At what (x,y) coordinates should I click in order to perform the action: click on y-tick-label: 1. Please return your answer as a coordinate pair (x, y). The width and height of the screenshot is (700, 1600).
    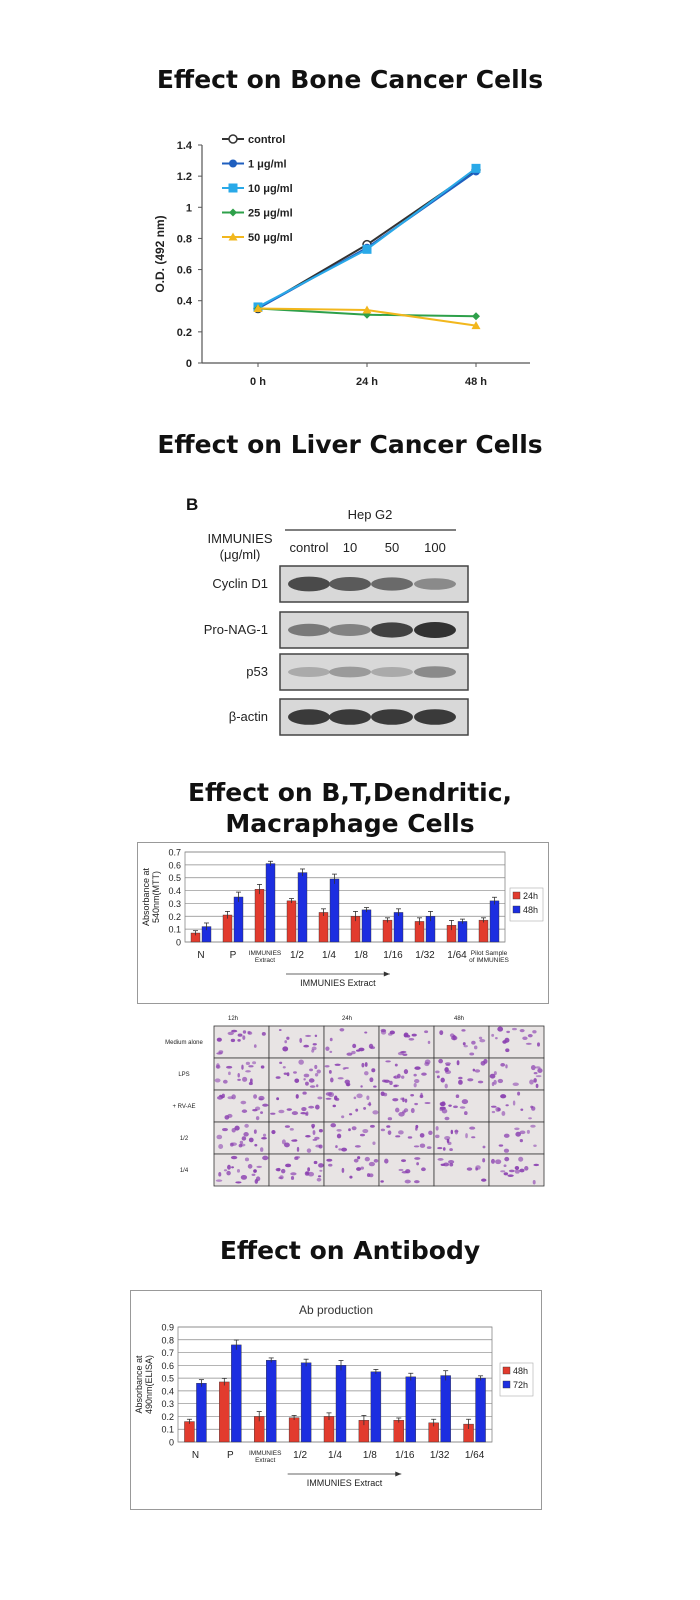
    Looking at the image, I should click on (189, 208).